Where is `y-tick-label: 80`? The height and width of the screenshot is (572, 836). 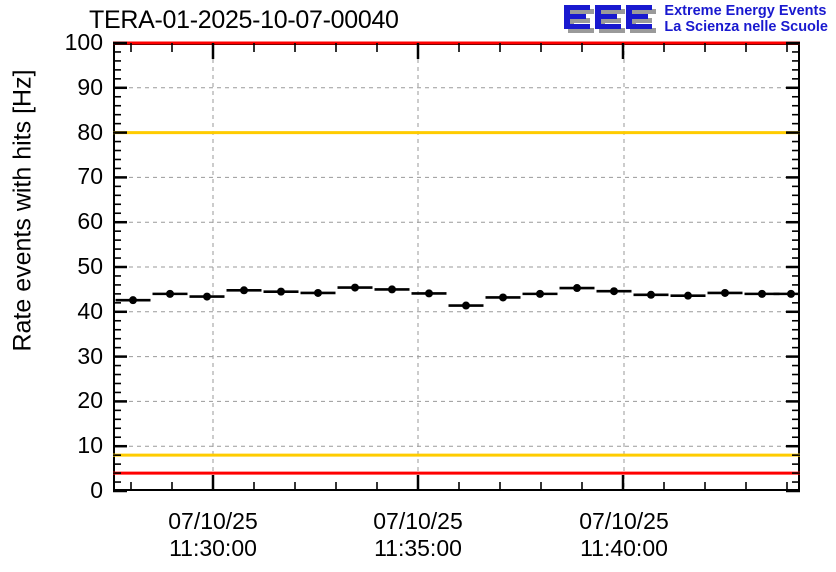
y-tick-label: 80 is located at coordinates (90, 131).